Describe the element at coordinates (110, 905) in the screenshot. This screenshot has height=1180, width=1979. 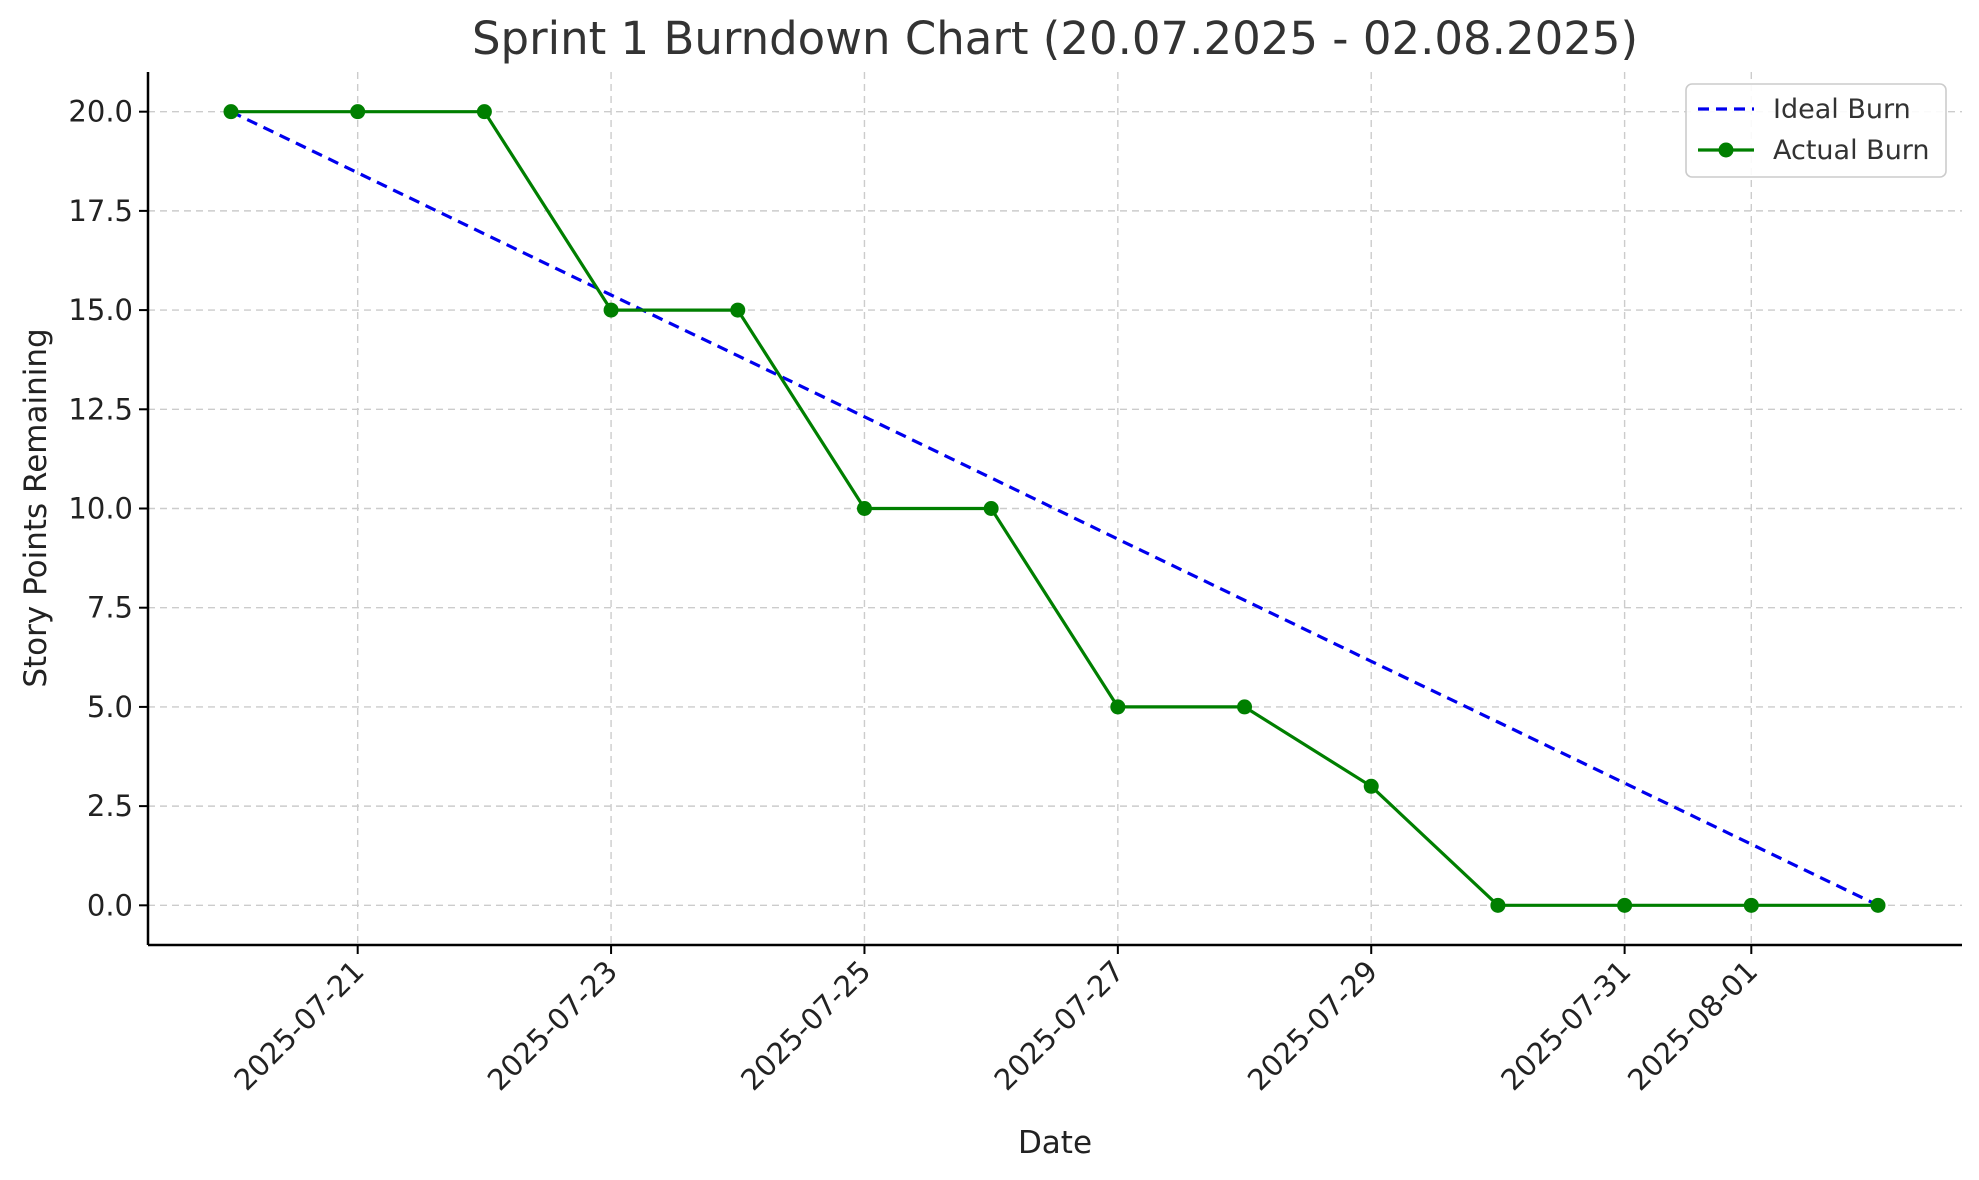
I see `y-tick-label: 0.0` at that location.